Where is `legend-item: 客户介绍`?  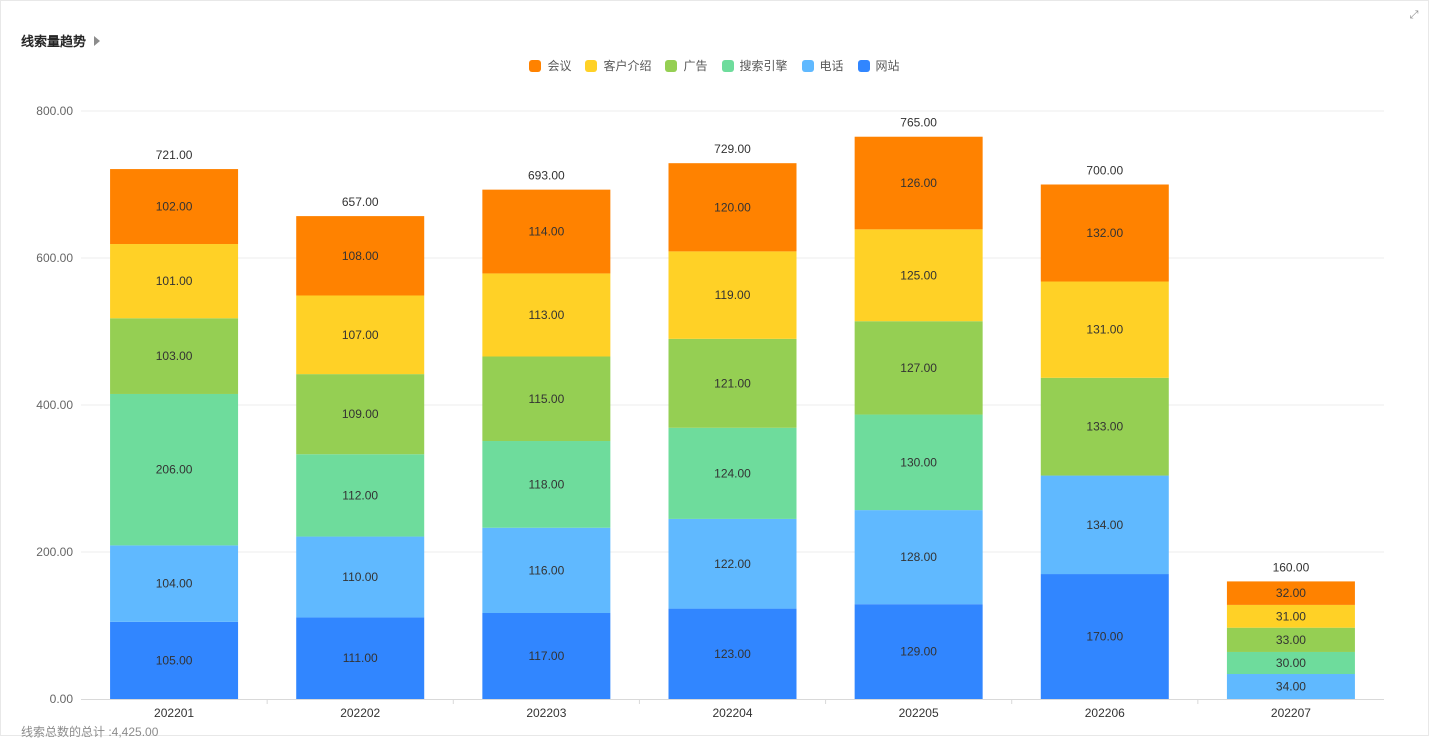
legend-item: 客户介绍 is located at coordinates (618, 65).